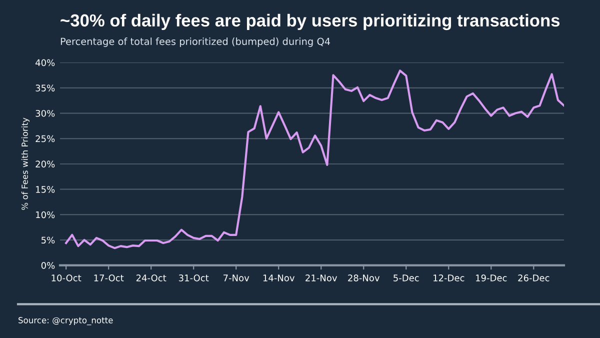 Image resolution: width=600 pixels, height=338 pixels. What do you see at coordinates (406, 278) in the screenshot?
I see `x-tick-label: 5-Dec` at bounding box center [406, 278].